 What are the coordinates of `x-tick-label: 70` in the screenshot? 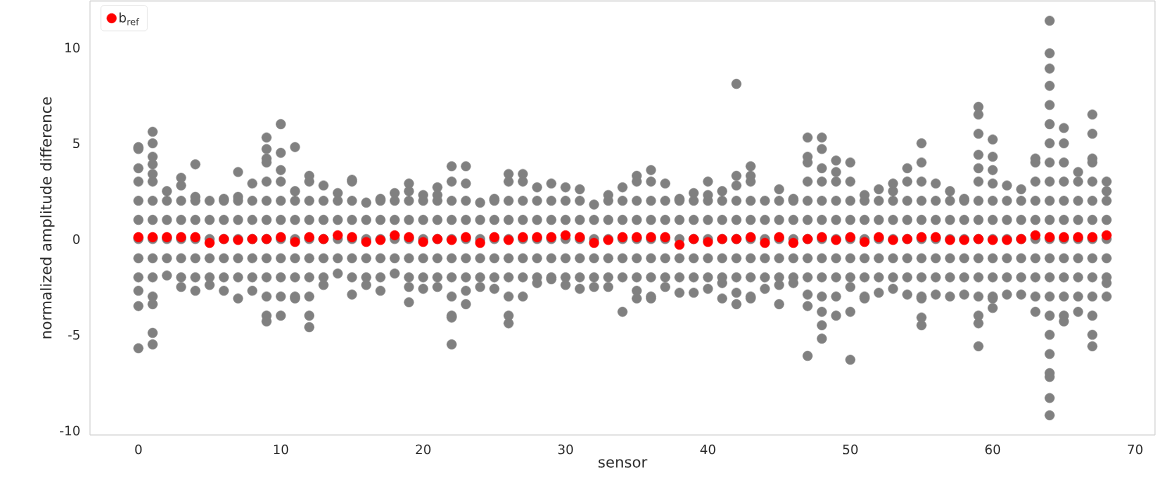 It's located at (1135, 449).